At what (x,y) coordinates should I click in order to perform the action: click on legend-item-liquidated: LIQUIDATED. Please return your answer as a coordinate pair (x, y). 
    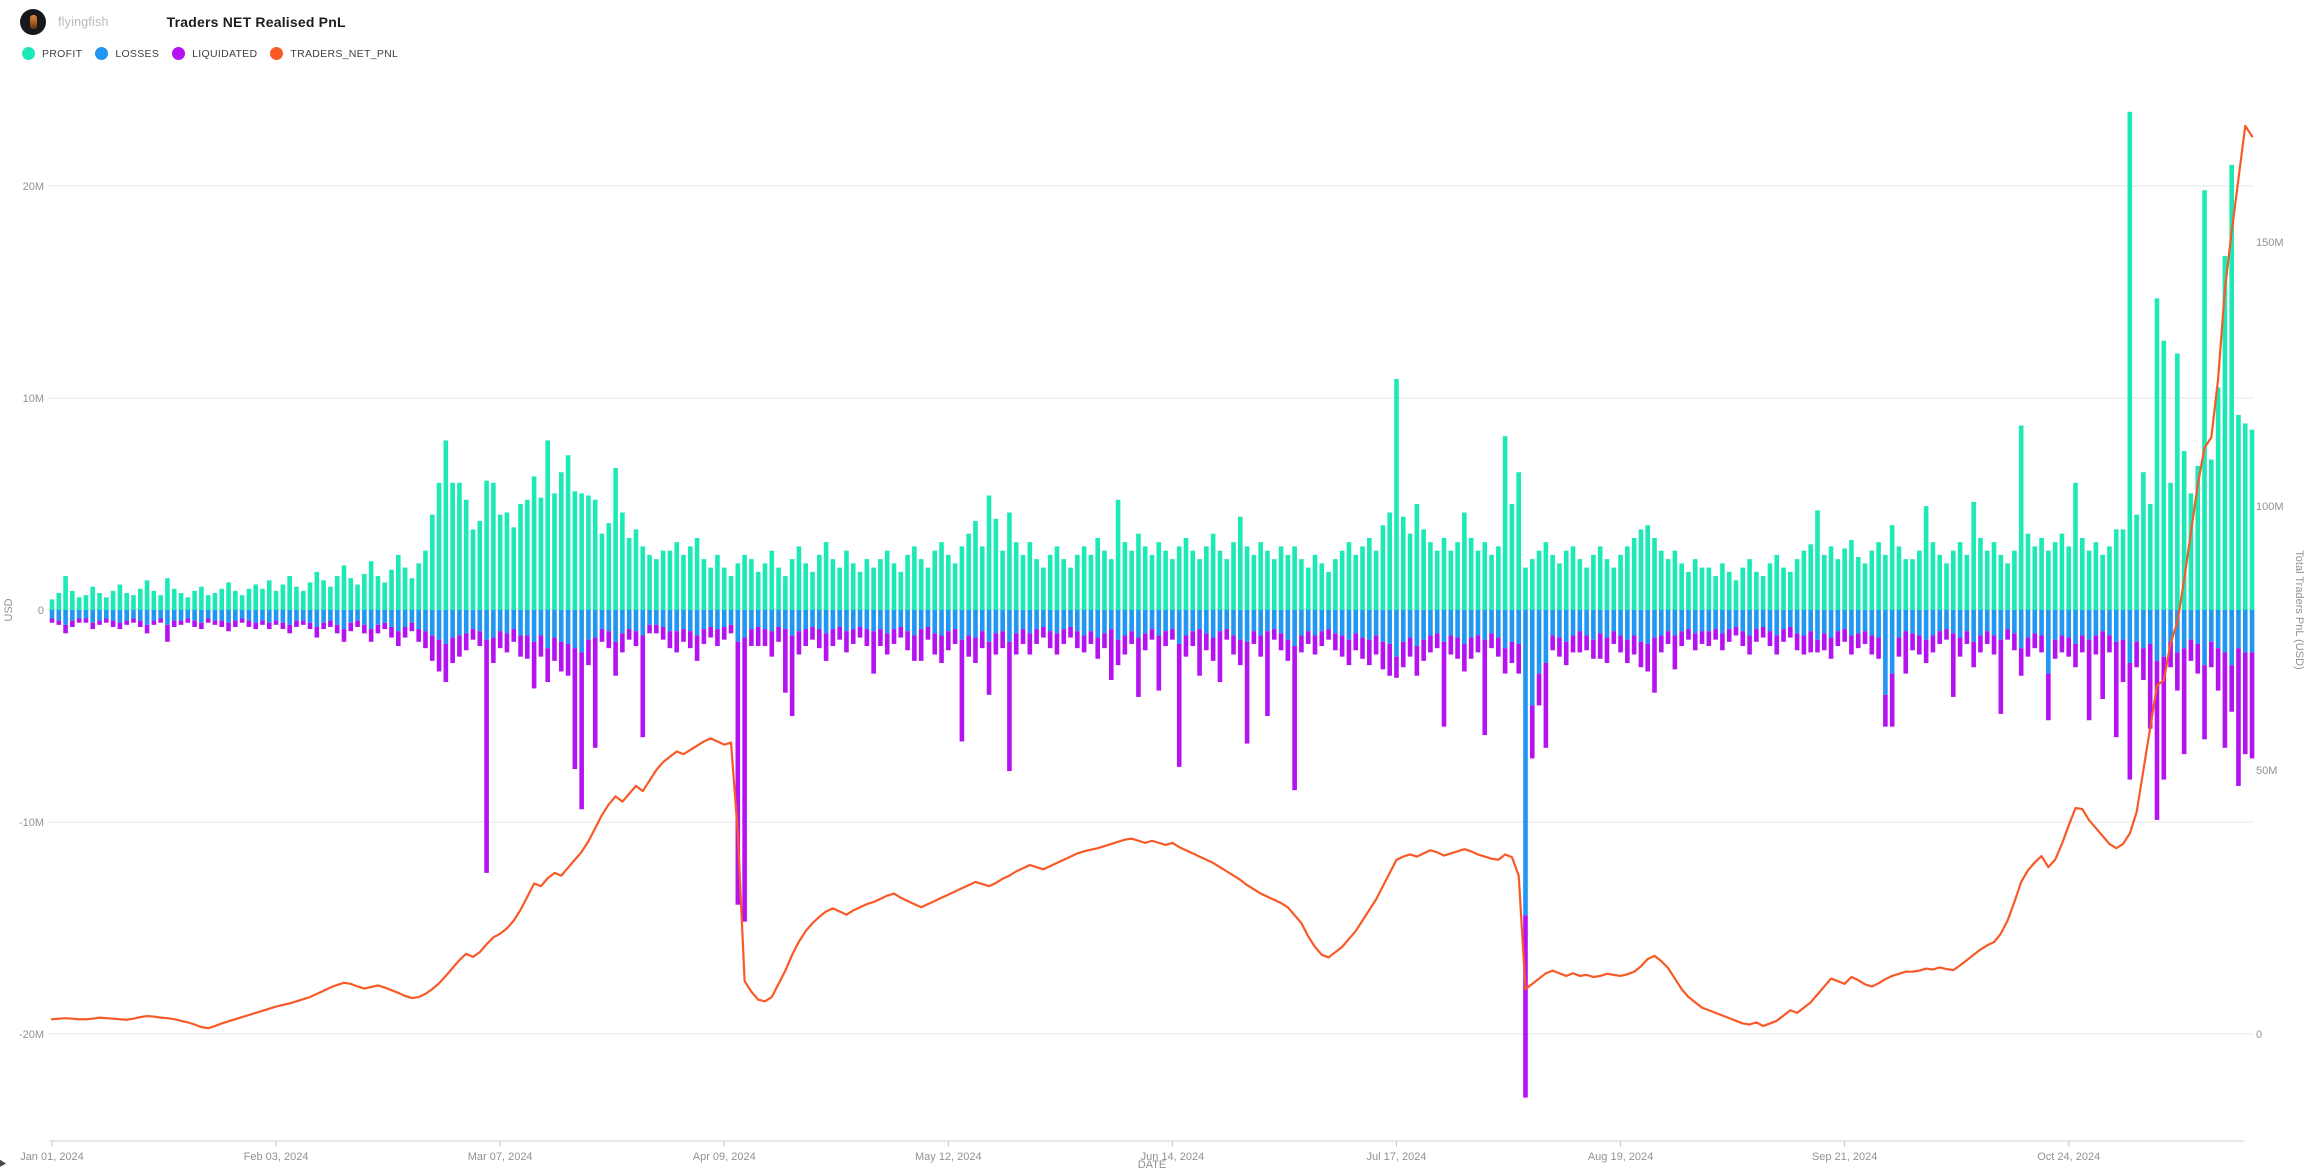
    Looking at the image, I should click on (214, 53).